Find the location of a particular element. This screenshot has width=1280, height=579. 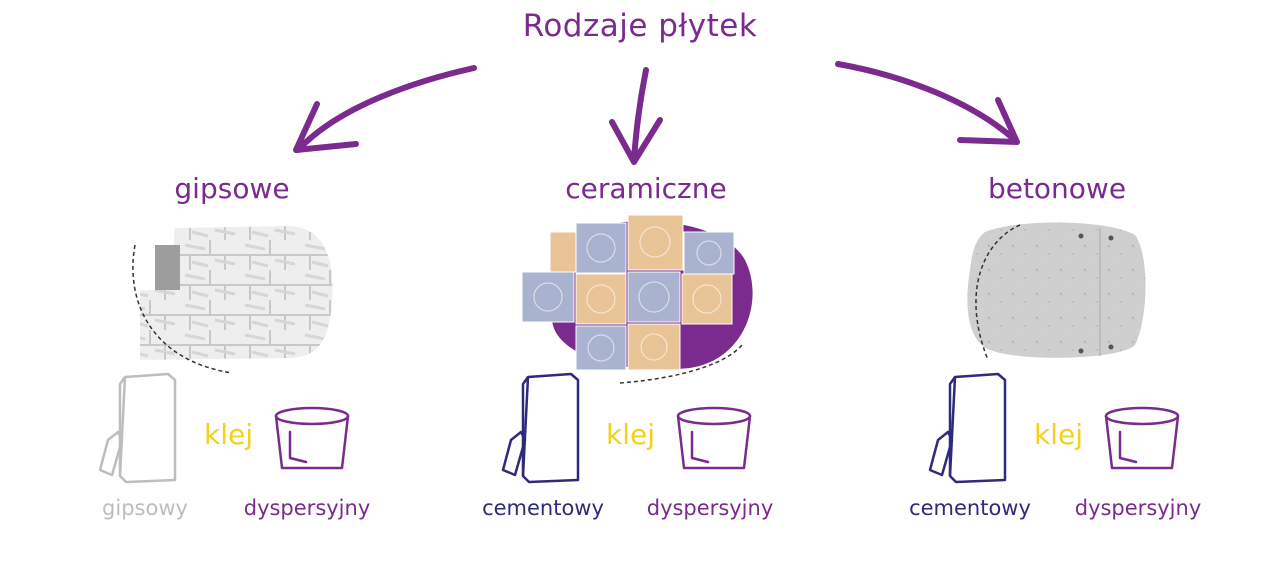

adhesive-word-gypsum: klej is located at coordinates (228, 434).